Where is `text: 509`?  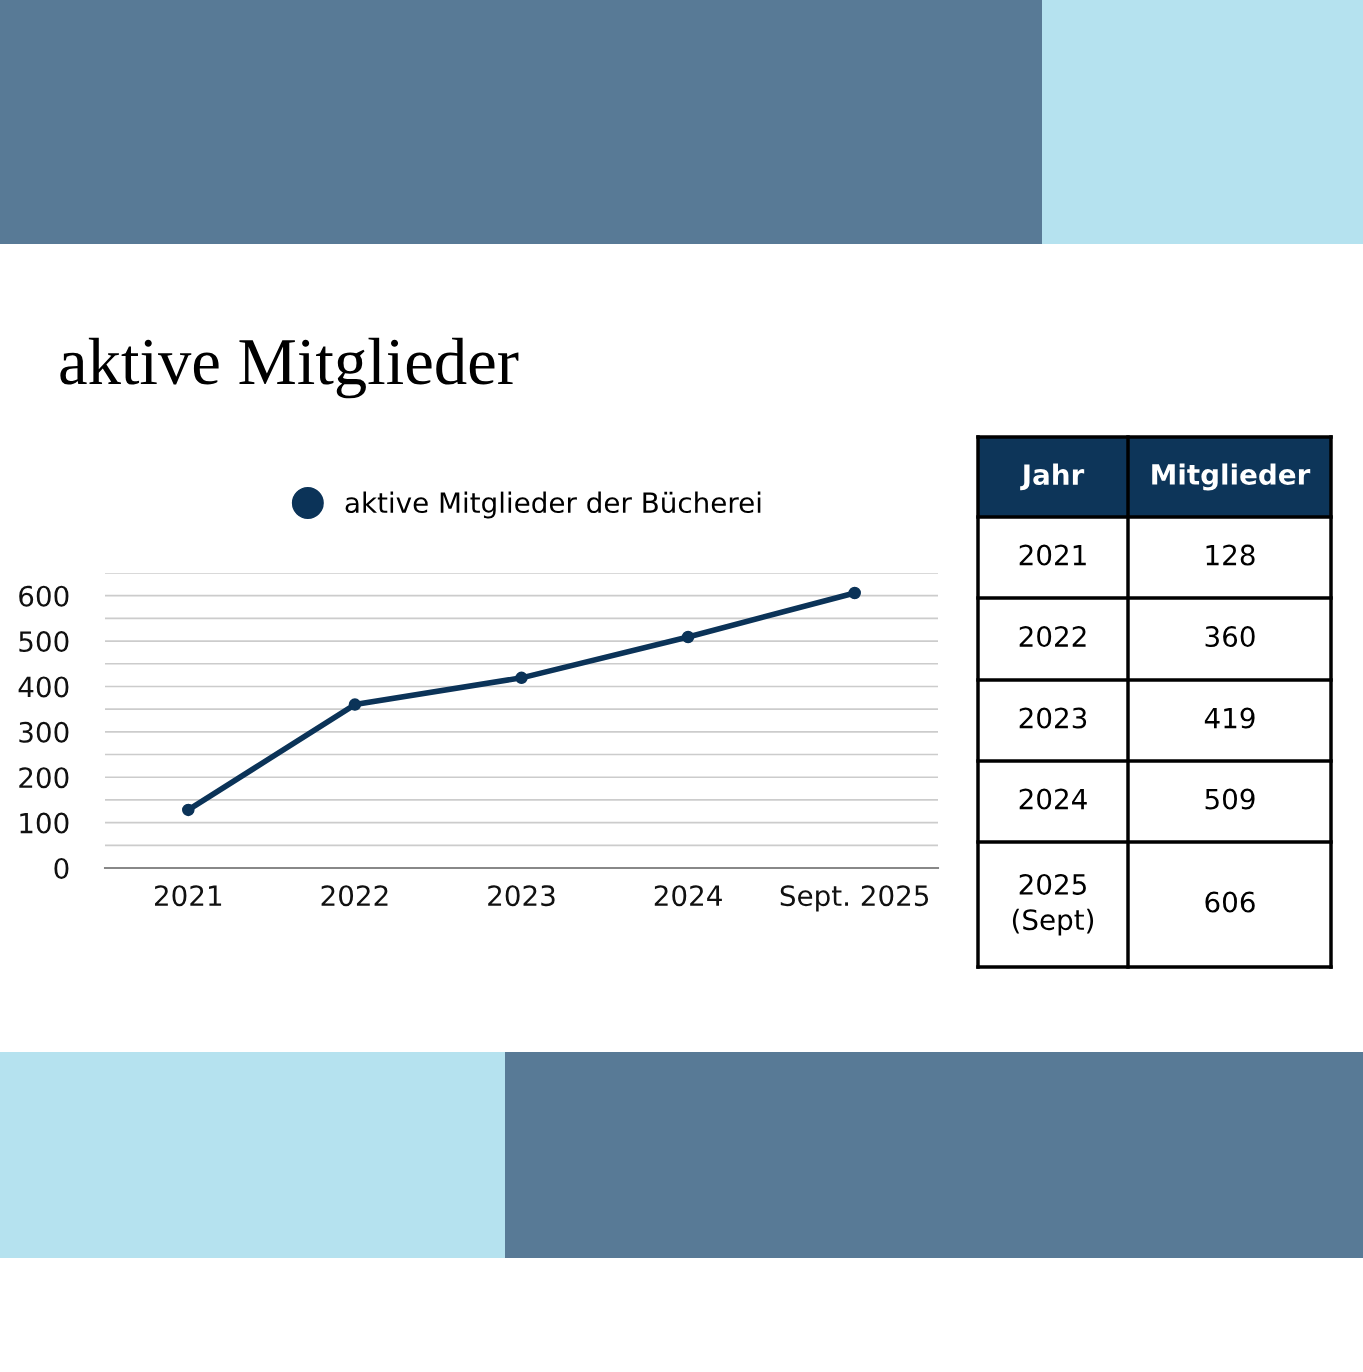
text: 509 is located at coordinates (1230, 799).